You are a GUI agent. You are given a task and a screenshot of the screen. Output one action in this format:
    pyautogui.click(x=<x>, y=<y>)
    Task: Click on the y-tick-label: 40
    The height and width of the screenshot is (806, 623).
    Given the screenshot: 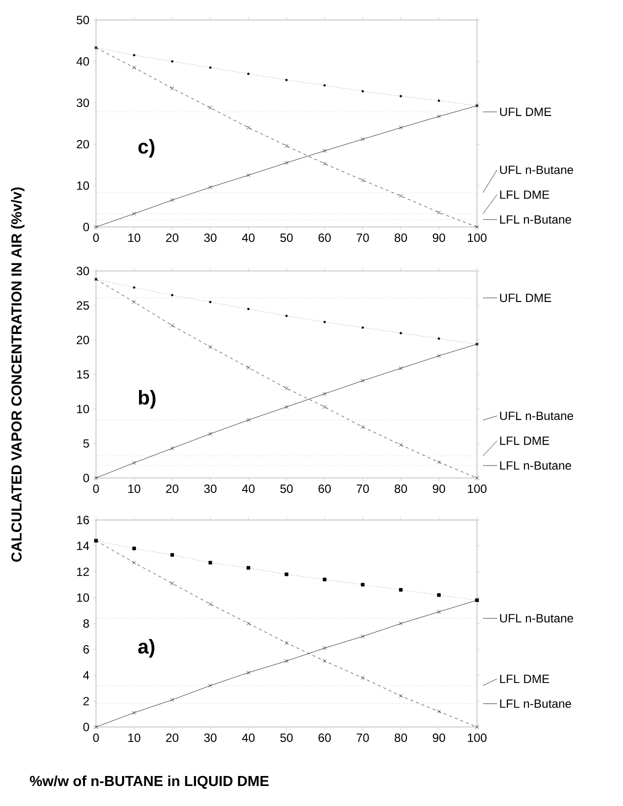 What is the action you would take?
    pyautogui.click(x=83, y=61)
    